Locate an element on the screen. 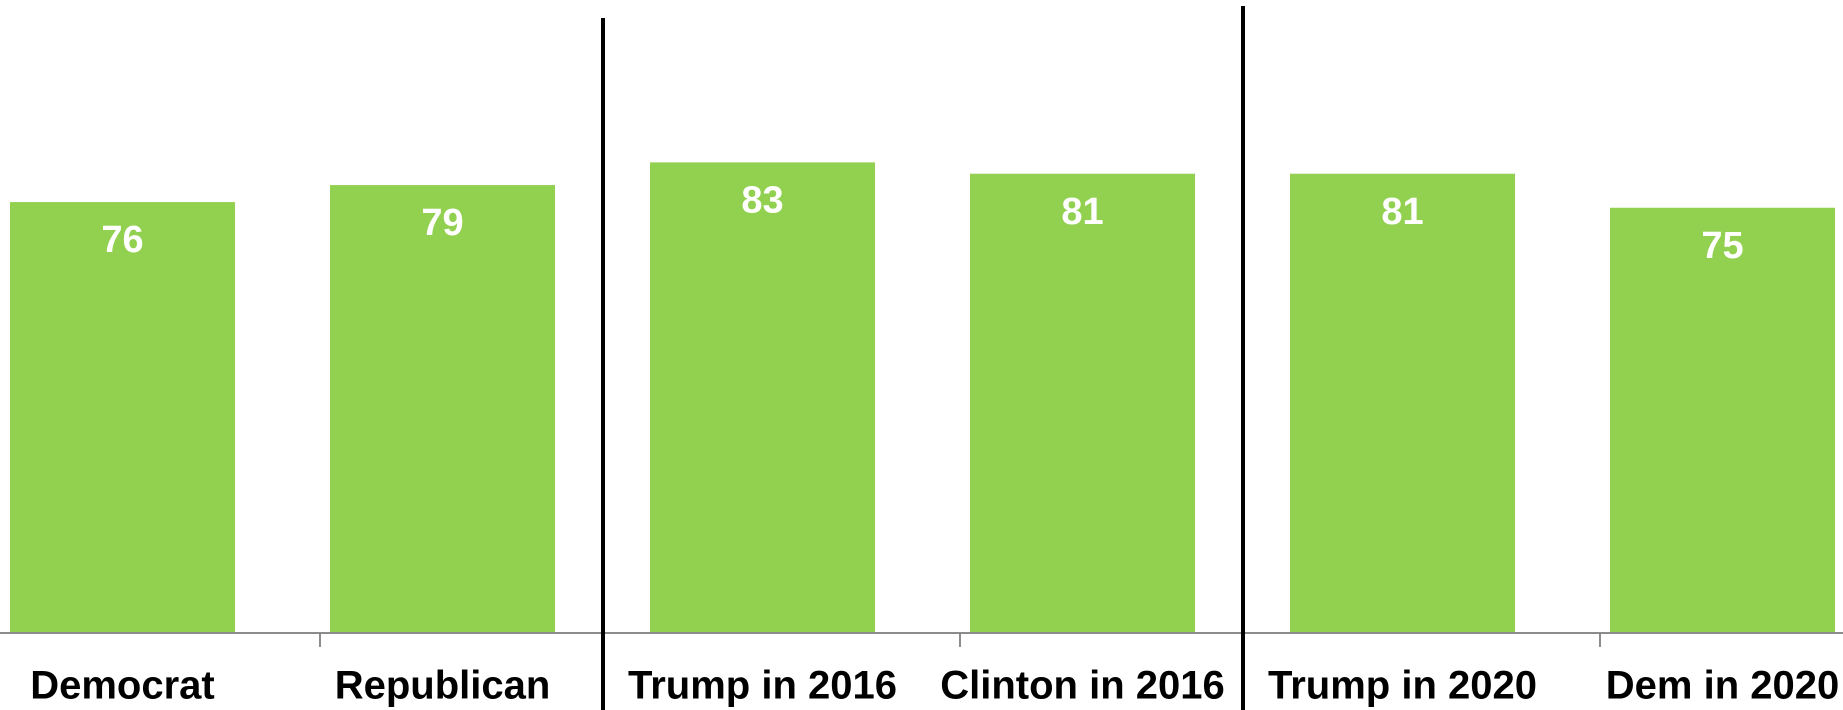  bar-value-label: 75 is located at coordinates (1722, 246).